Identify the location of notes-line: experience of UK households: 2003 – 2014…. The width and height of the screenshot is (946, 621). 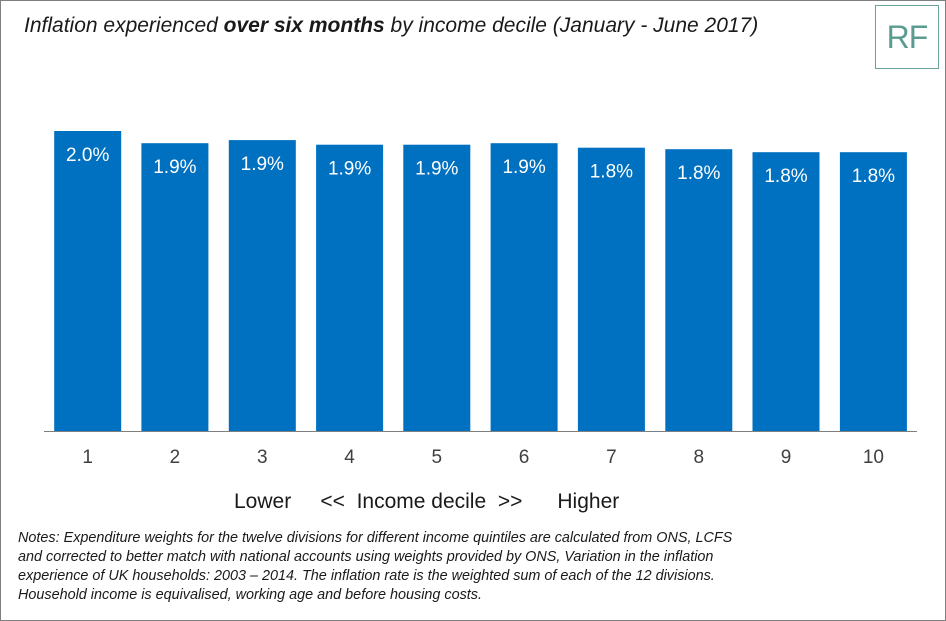
(366, 576).